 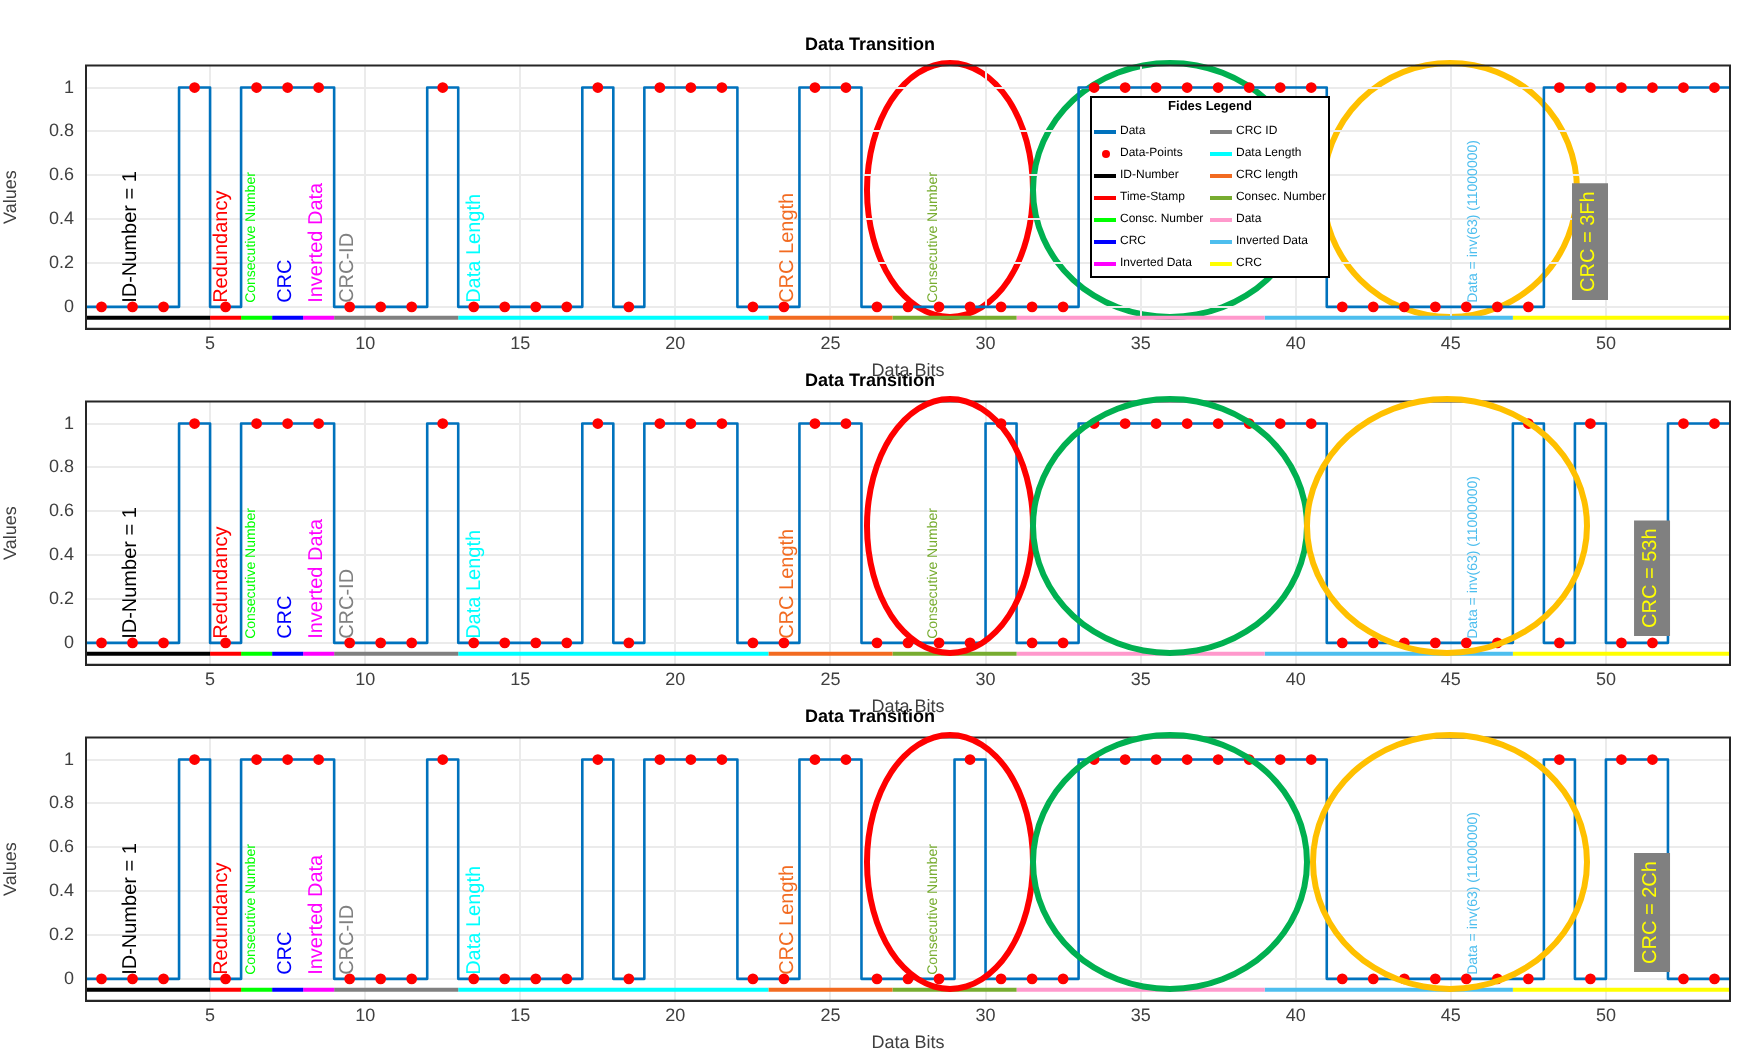 What do you see at coordinates (1588, 241) in the screenshot?
I see `annotation: CRC = 3Fh` at bounding box center [1588, 241].